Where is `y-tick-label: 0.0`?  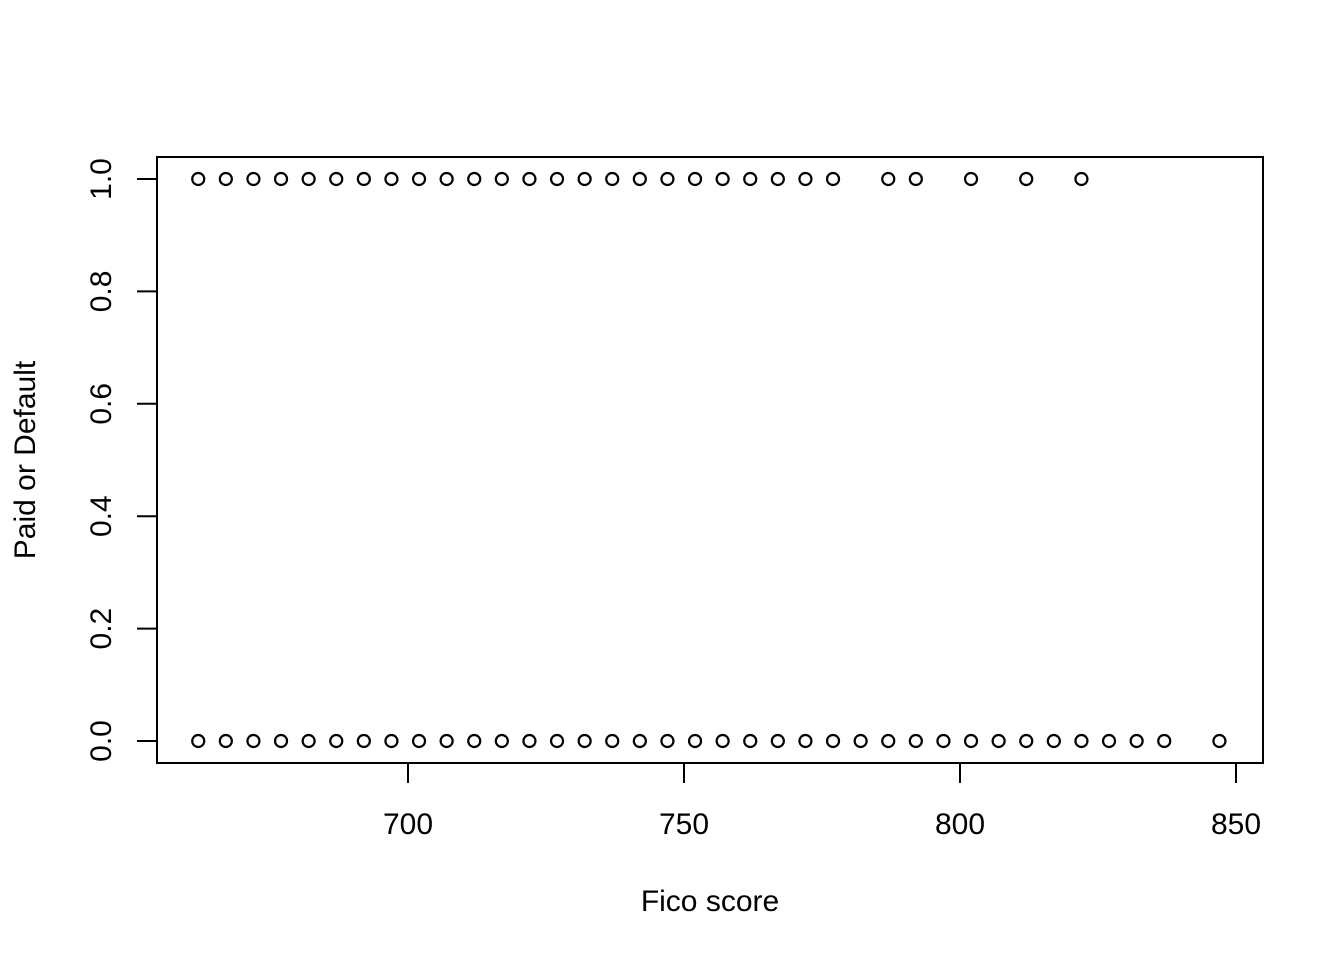
y-tick-label: 0.0 is located at coordinates (101, 741).